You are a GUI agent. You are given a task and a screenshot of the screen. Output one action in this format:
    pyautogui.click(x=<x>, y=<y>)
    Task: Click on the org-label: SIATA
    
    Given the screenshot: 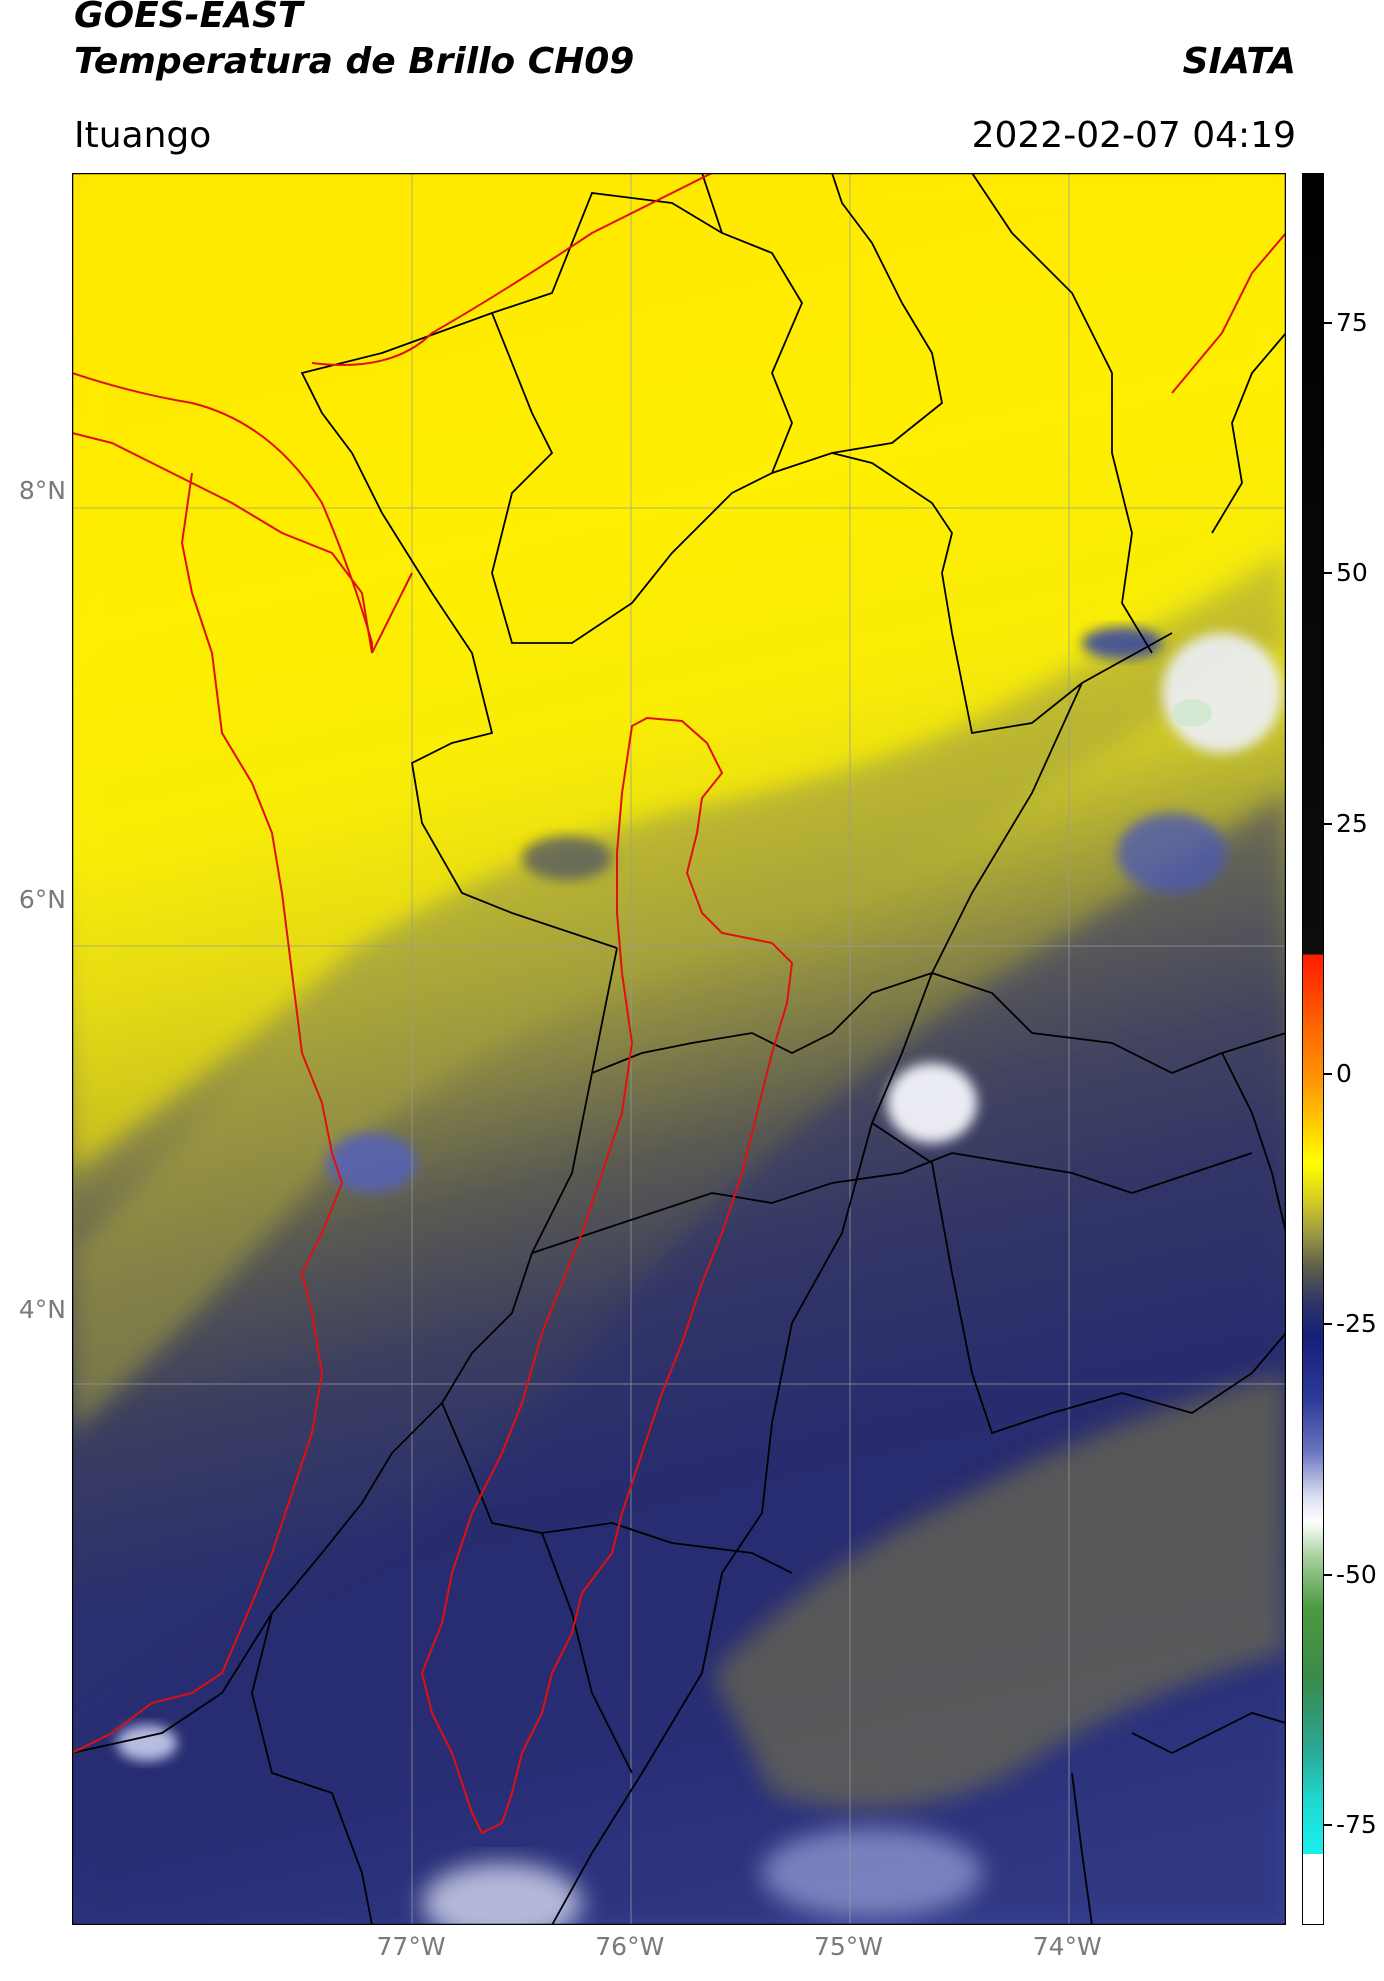 What is the action you would take?
    pyautogui.click(x=1239, y=61)
    